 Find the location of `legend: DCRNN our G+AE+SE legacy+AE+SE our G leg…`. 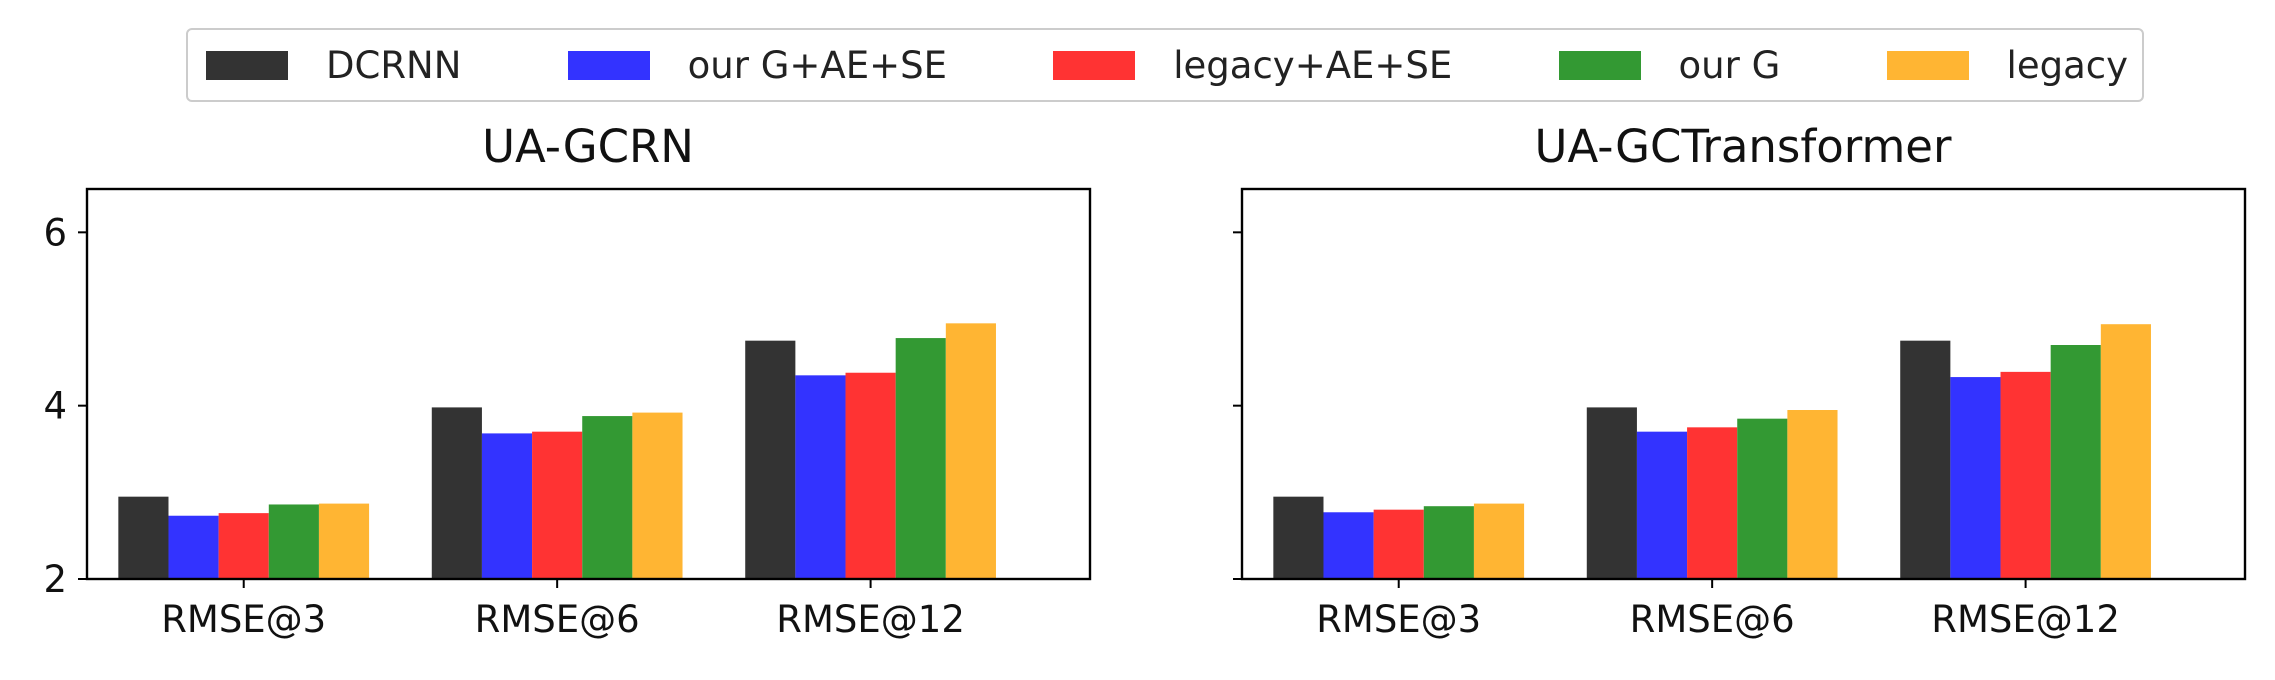

legend: DCRNN our G+AE+SE legacy+AE+SE our G leg… is located at coordinates (1165, 65).